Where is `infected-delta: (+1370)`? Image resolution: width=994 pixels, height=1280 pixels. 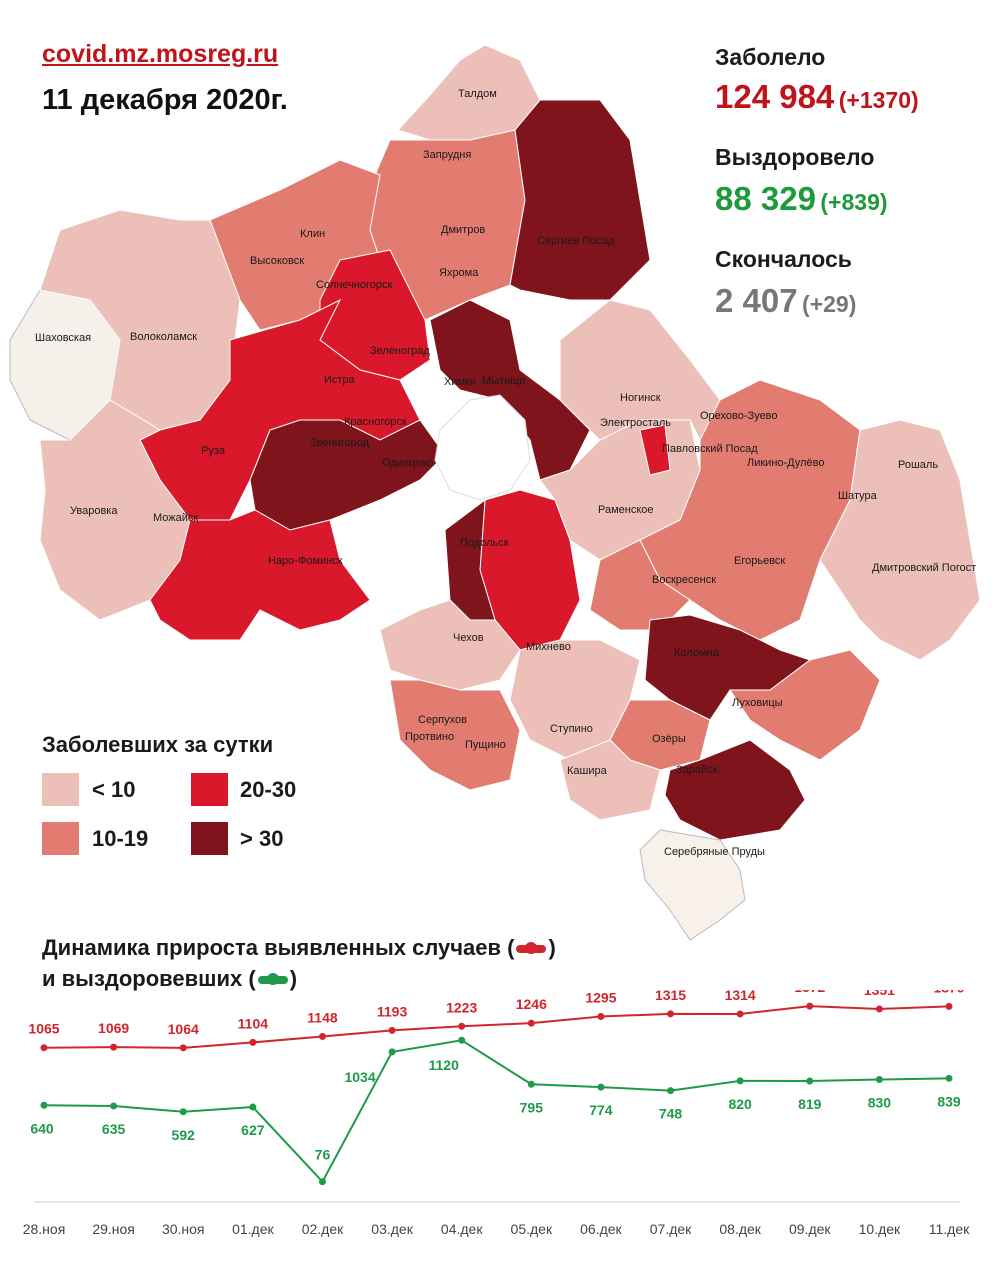
infected-delta: (+1370) is located at coordinates (878, 100).